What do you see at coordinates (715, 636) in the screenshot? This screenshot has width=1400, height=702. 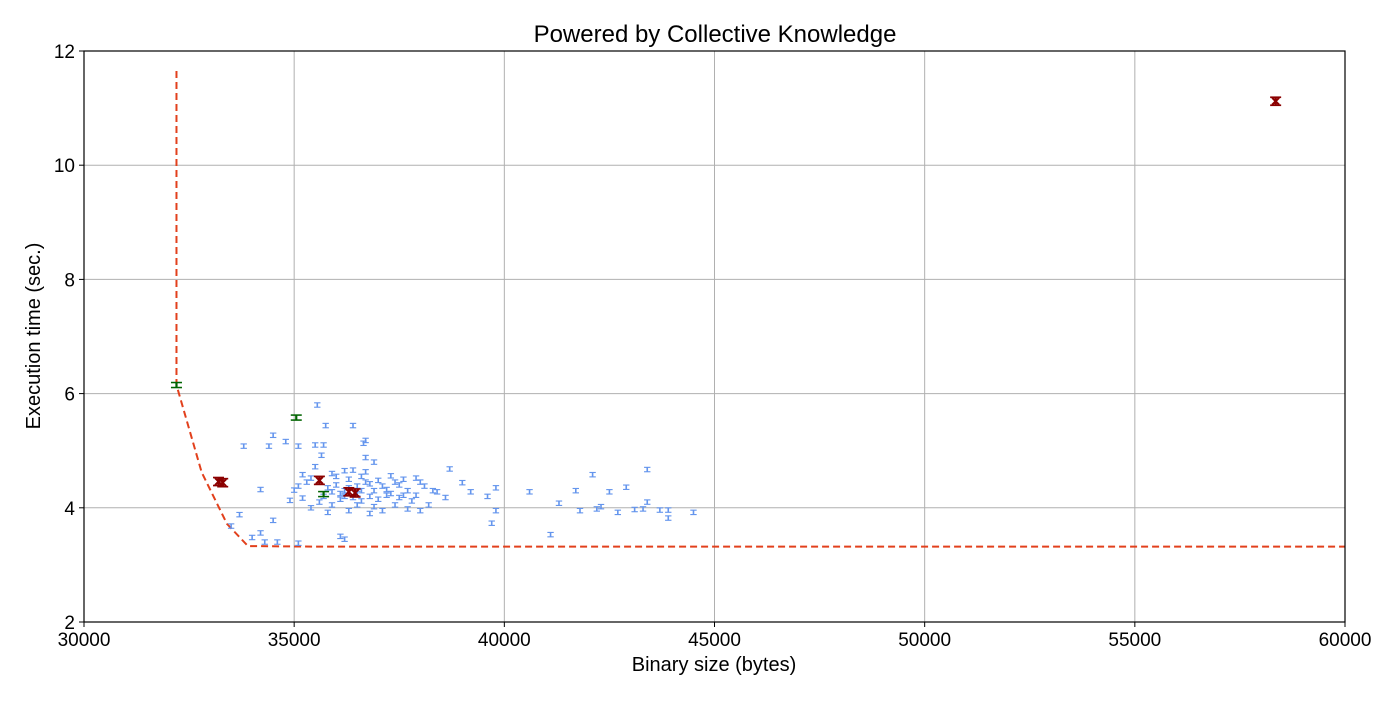 I see `x-axis-ticks: 30000 35000 40000 45000 50000 55000 60000` at bounding box center [715, 636].